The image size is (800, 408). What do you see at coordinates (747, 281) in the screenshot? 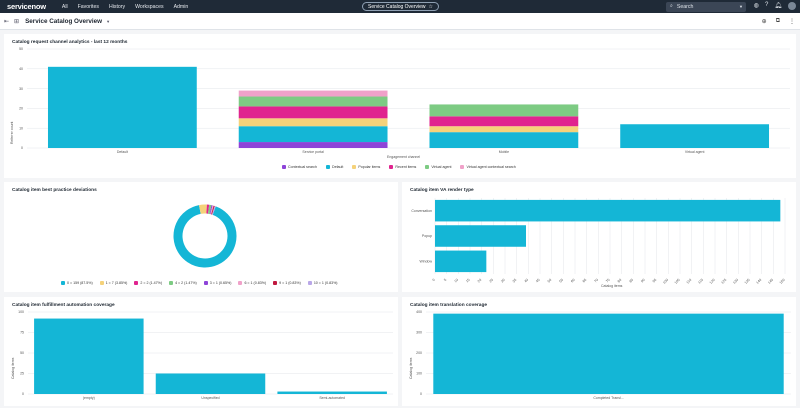
I see `x-tick-label: 135` at bounding box center [747, 281].